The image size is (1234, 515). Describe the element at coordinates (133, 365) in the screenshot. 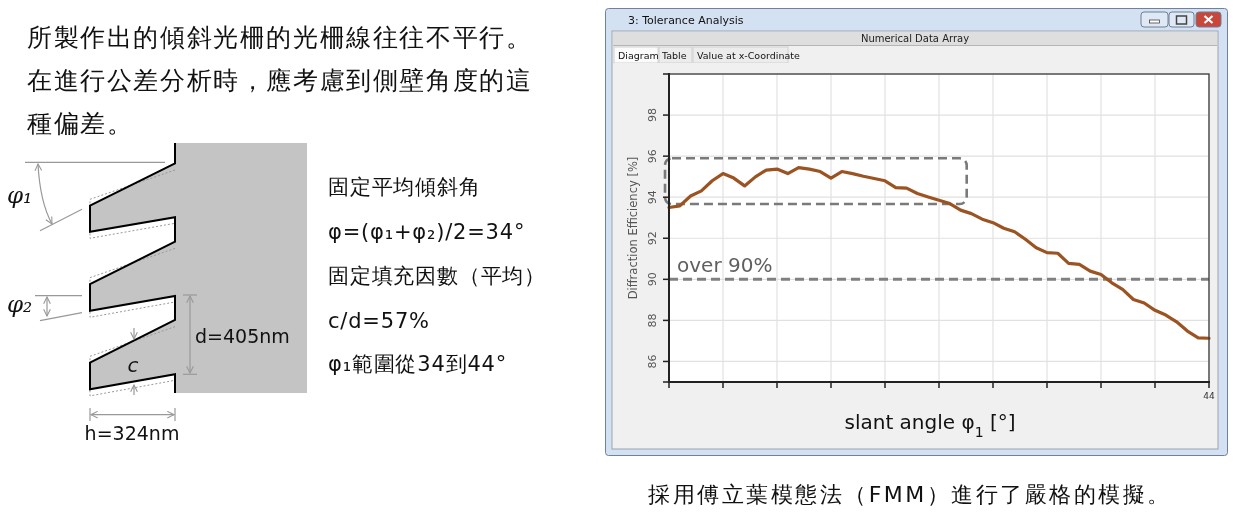

I see `text: c` at that location.